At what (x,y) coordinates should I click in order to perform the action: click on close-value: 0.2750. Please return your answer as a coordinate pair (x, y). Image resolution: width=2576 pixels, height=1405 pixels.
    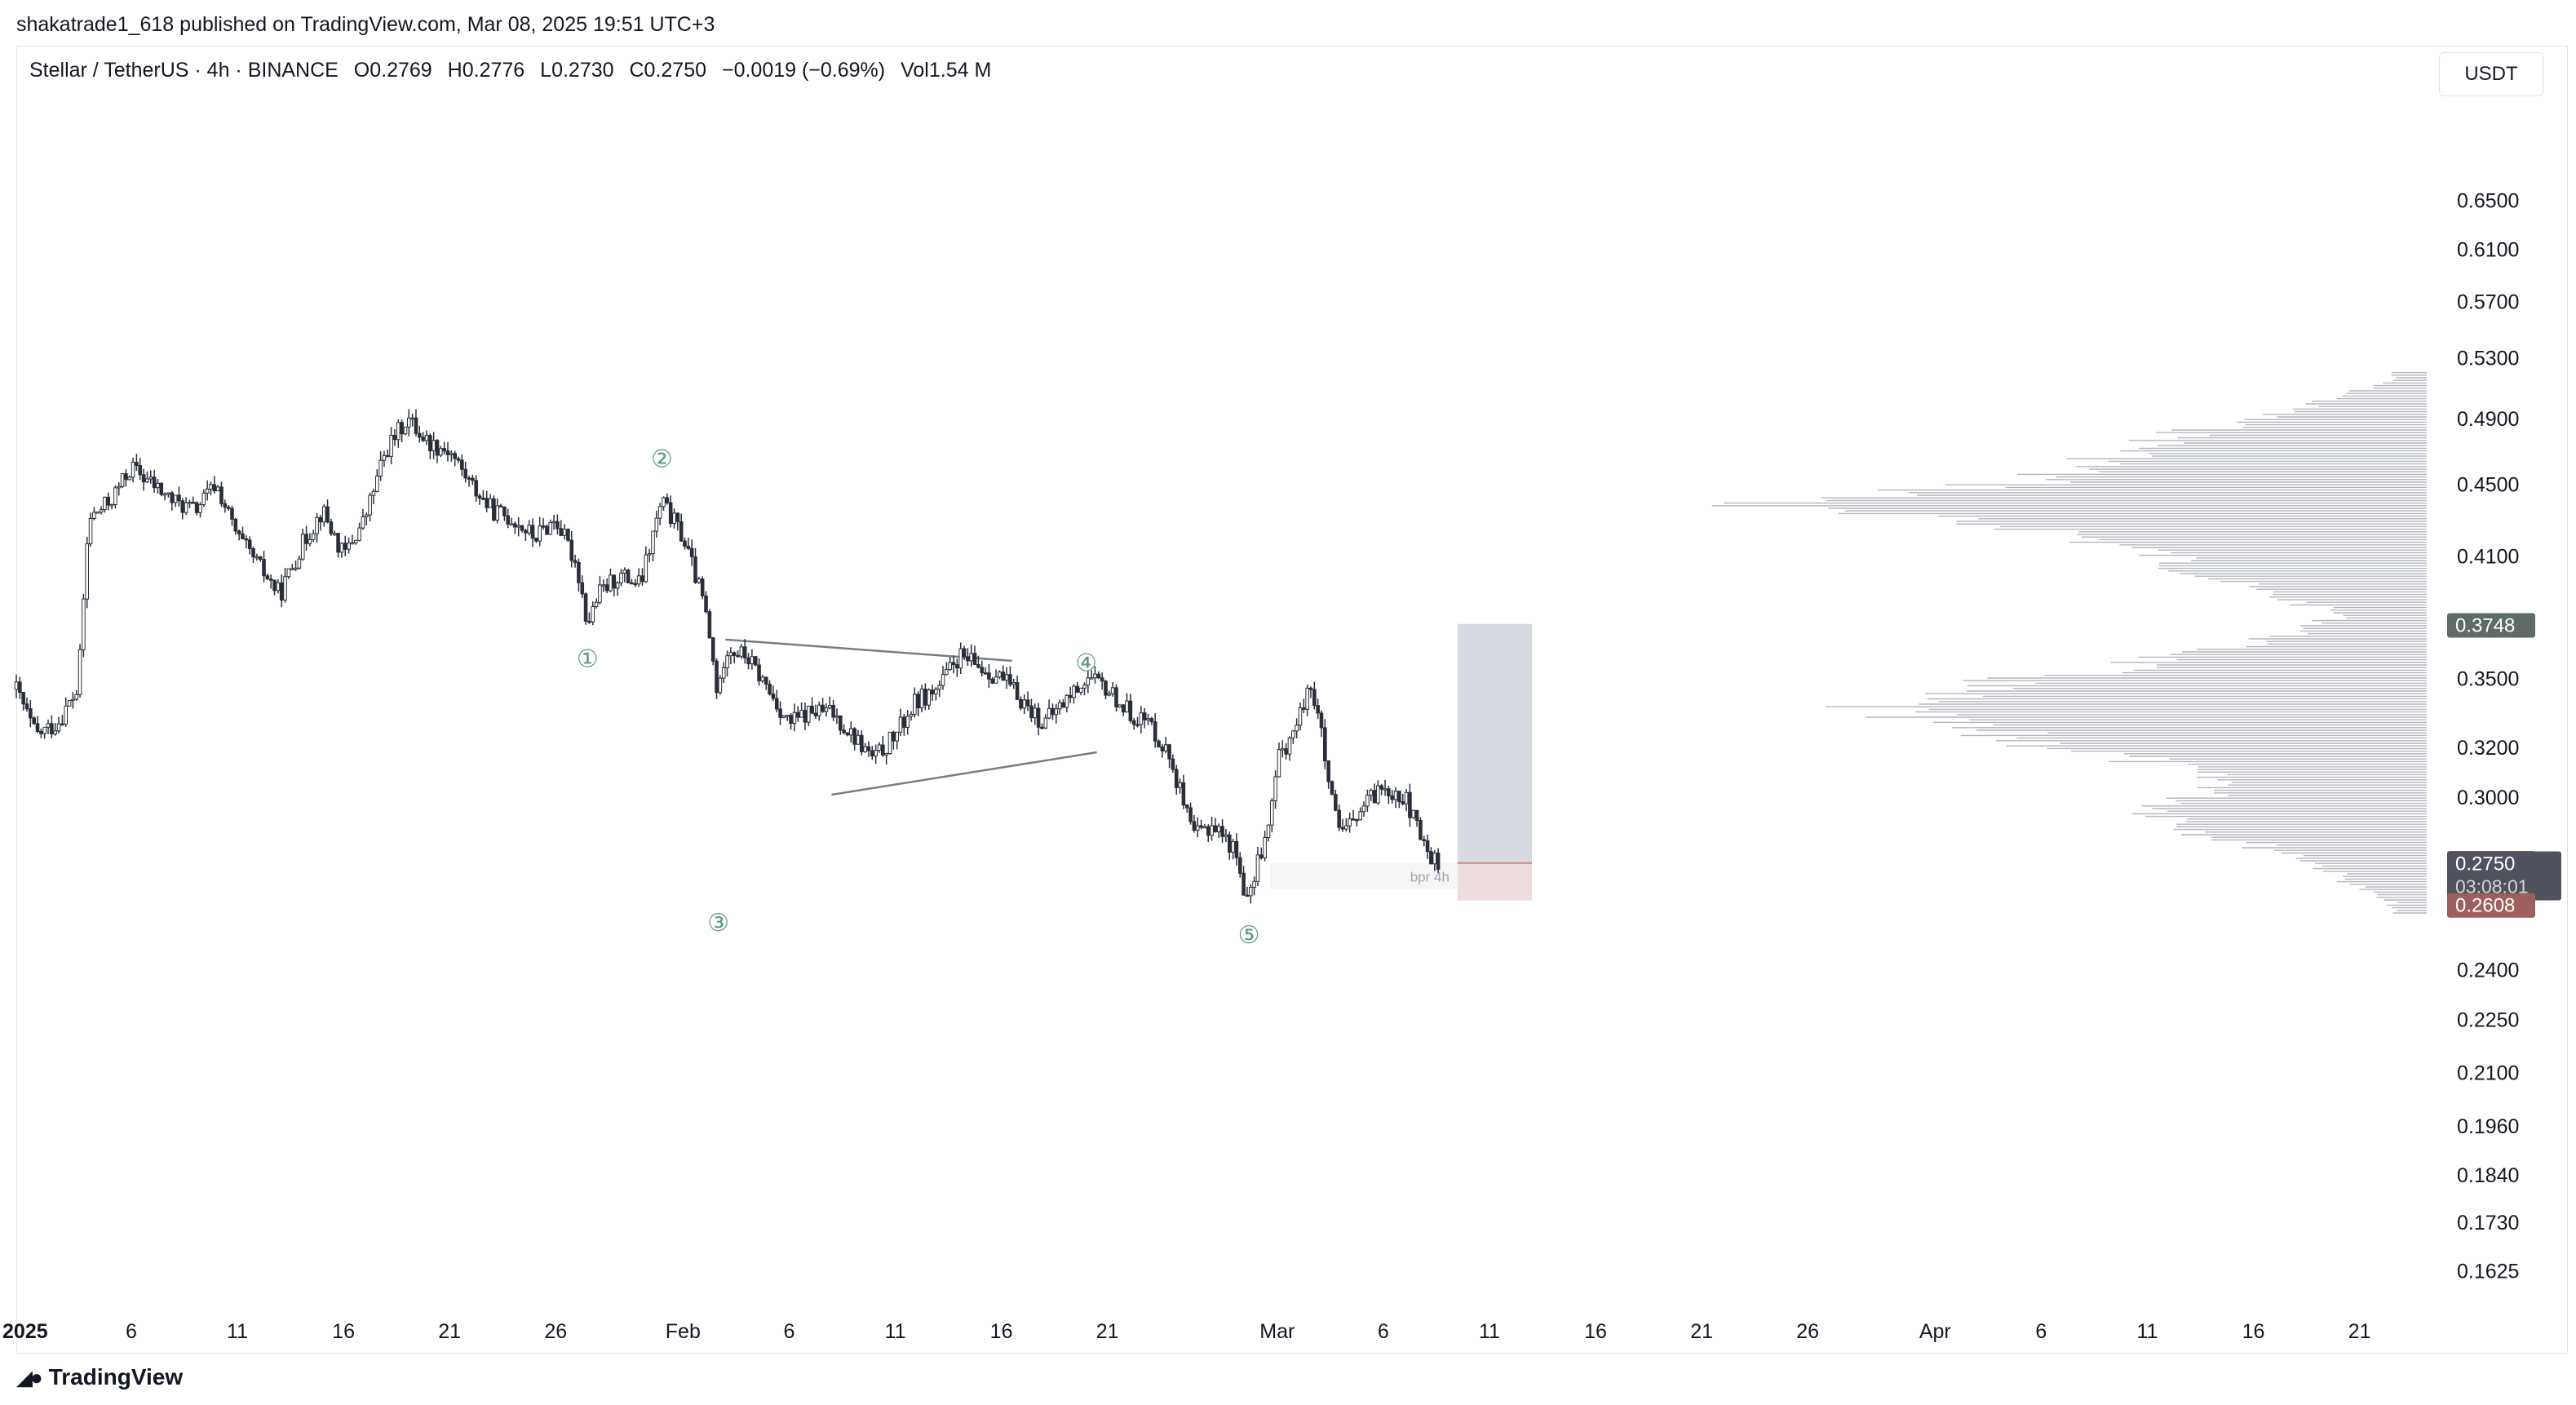
    Looking at the image, I should click on (675, 70).